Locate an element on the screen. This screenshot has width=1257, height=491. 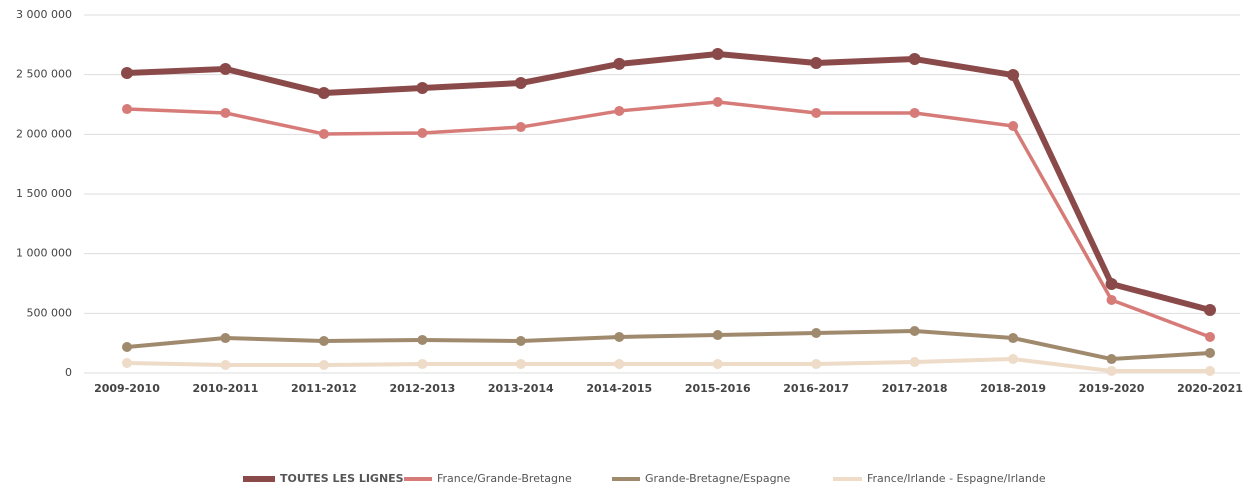
legend-label: TOUTES LES LIGNES is located at coordinates (342, 478).